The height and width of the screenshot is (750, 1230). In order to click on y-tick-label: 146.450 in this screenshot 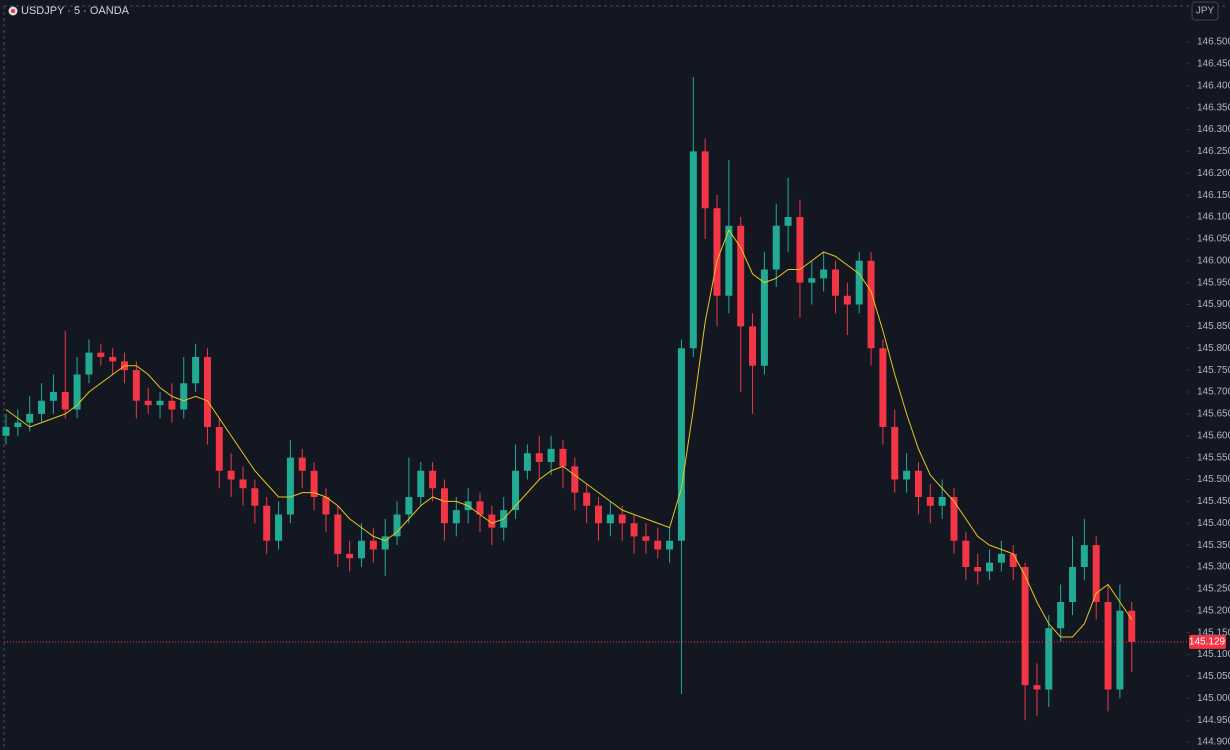, I will do `click(1213, 64)`.